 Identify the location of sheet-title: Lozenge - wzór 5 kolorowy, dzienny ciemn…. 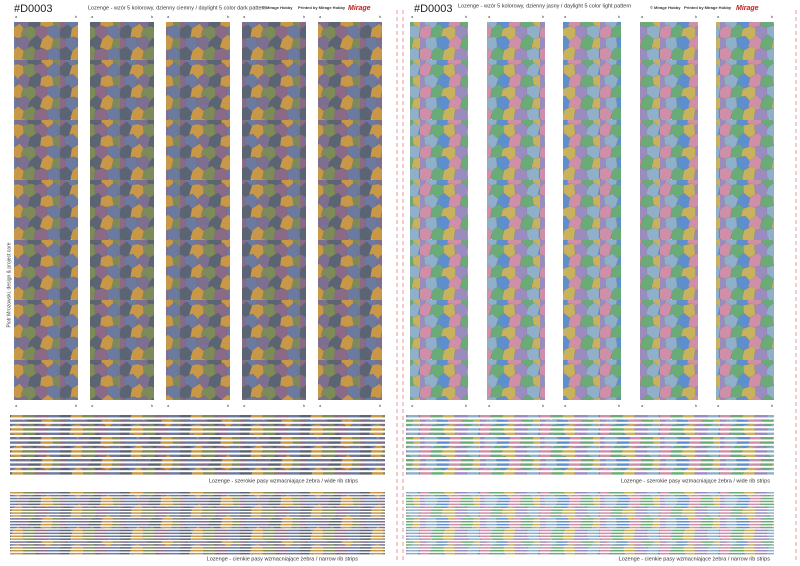
(177, 8).